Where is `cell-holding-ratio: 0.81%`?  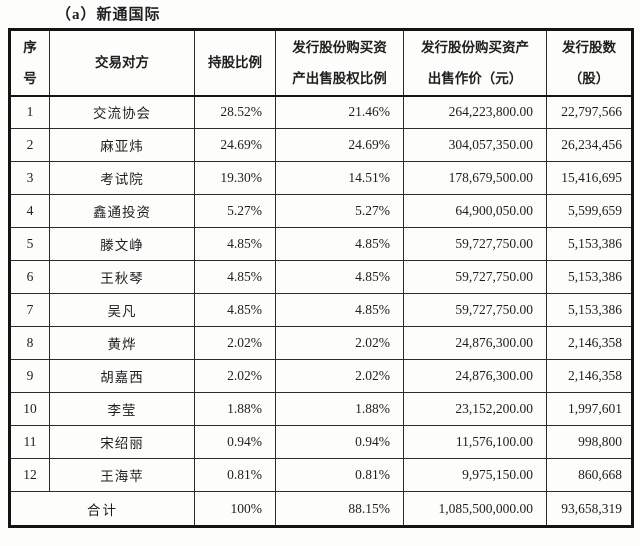 cell-holding-ratio: 0.81% is located at coordinates (235, 475).